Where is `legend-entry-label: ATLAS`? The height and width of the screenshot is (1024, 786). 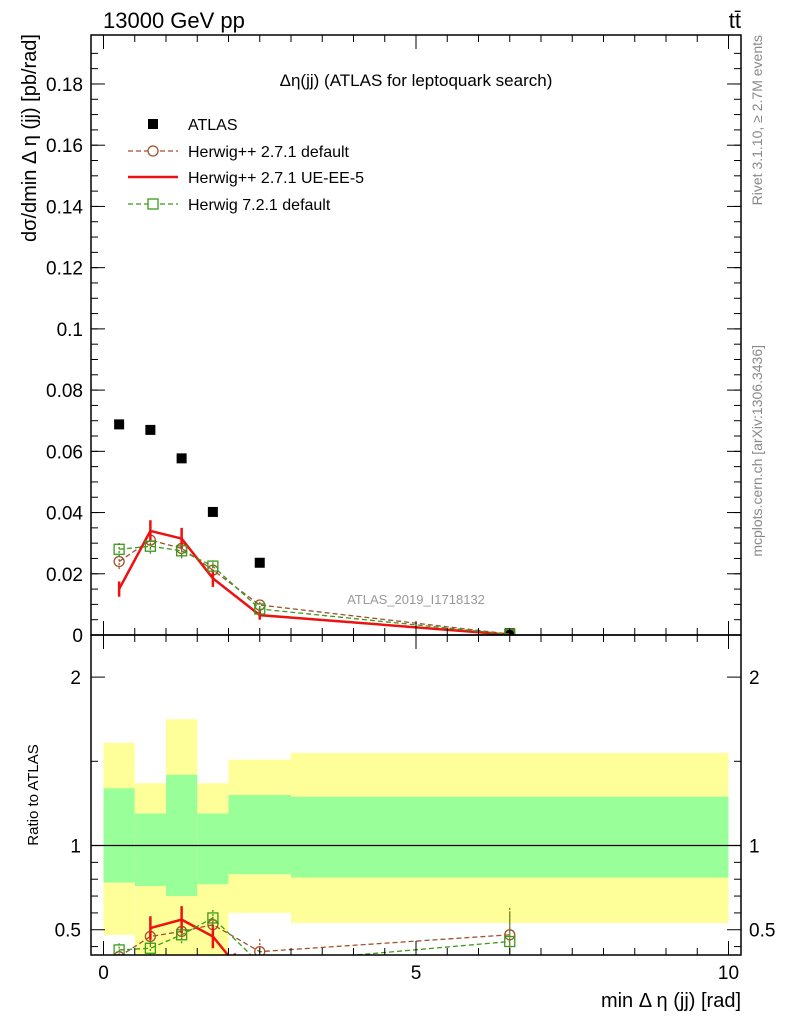 legend-entry-label: ATLAS is located at coordinates (213, 125).